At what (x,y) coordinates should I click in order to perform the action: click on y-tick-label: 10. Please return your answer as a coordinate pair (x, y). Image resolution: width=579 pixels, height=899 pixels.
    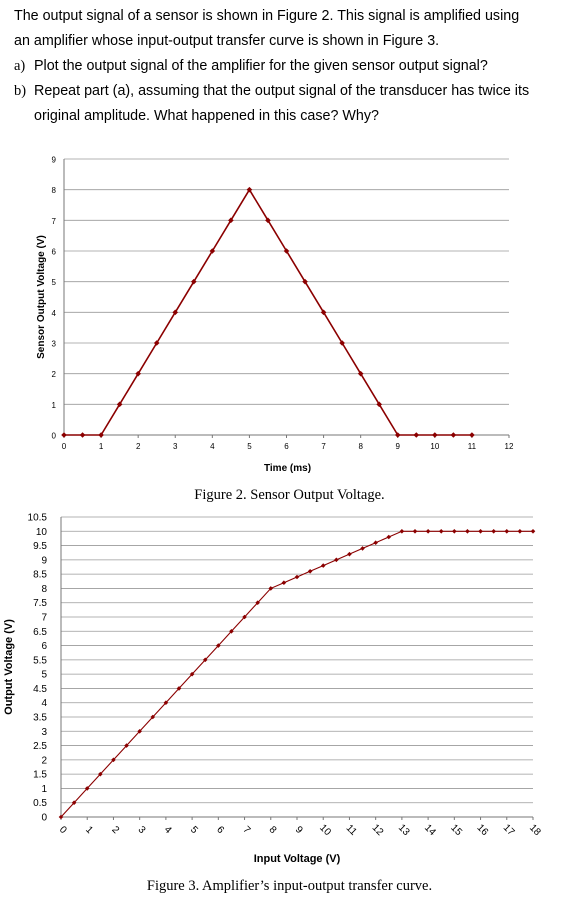
    Looking at the image, I should click on (42, 532).